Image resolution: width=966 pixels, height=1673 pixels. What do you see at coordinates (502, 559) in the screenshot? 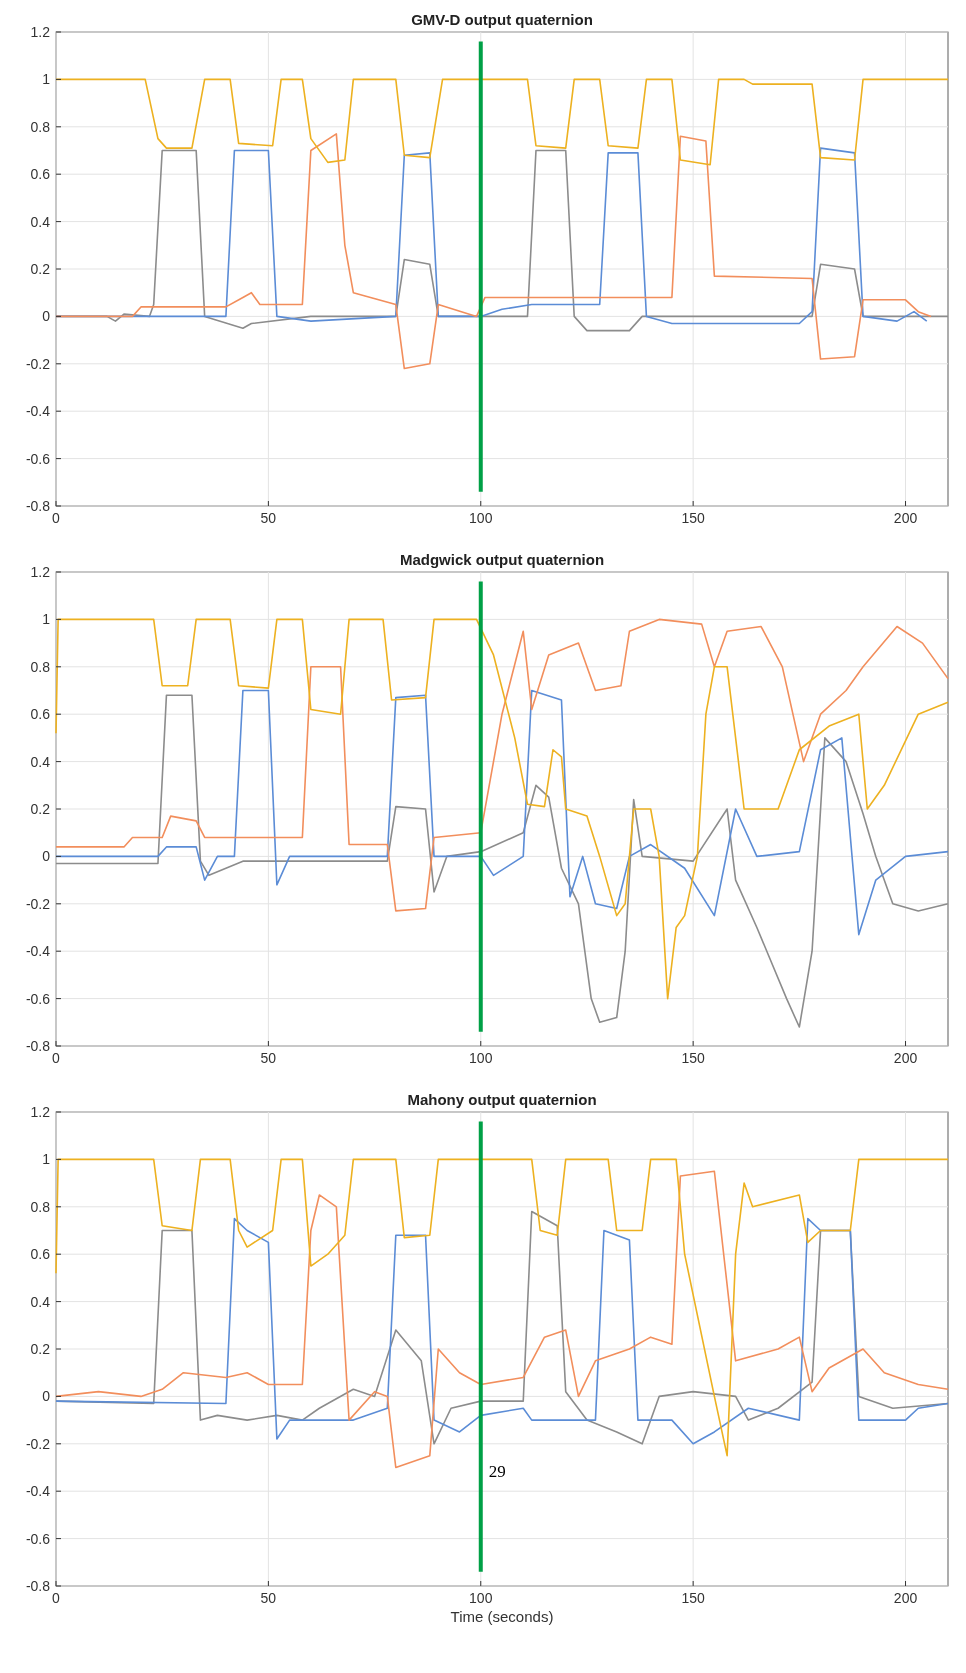
I see `chart-title: Madgwick output quaternion` at bounding box center [502, 559].